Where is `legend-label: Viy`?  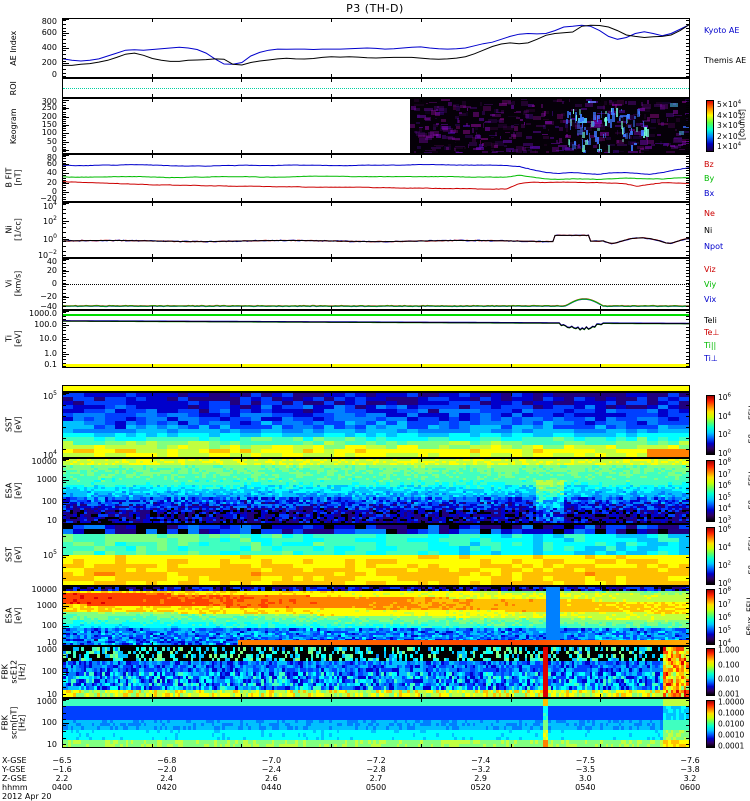 legend-label: Viy is located at coordinates (710, 284).